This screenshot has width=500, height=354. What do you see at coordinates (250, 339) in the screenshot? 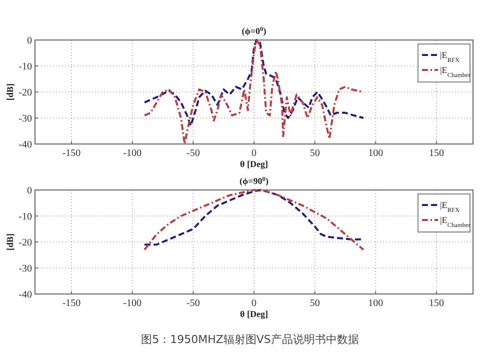
I see `caption: 图5：1950MHZ辐射图VS产品说明书中数据` at bounding box center [250, 339].